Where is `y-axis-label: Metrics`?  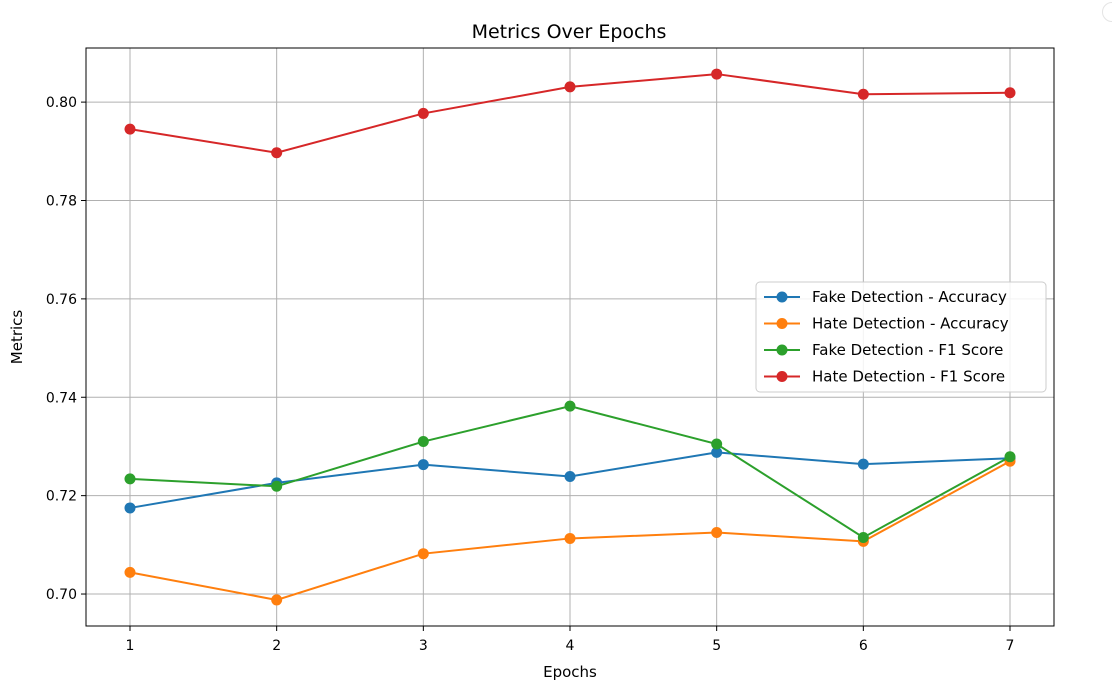 y-axis-label: Metrics is located at coordinates (17, 337).